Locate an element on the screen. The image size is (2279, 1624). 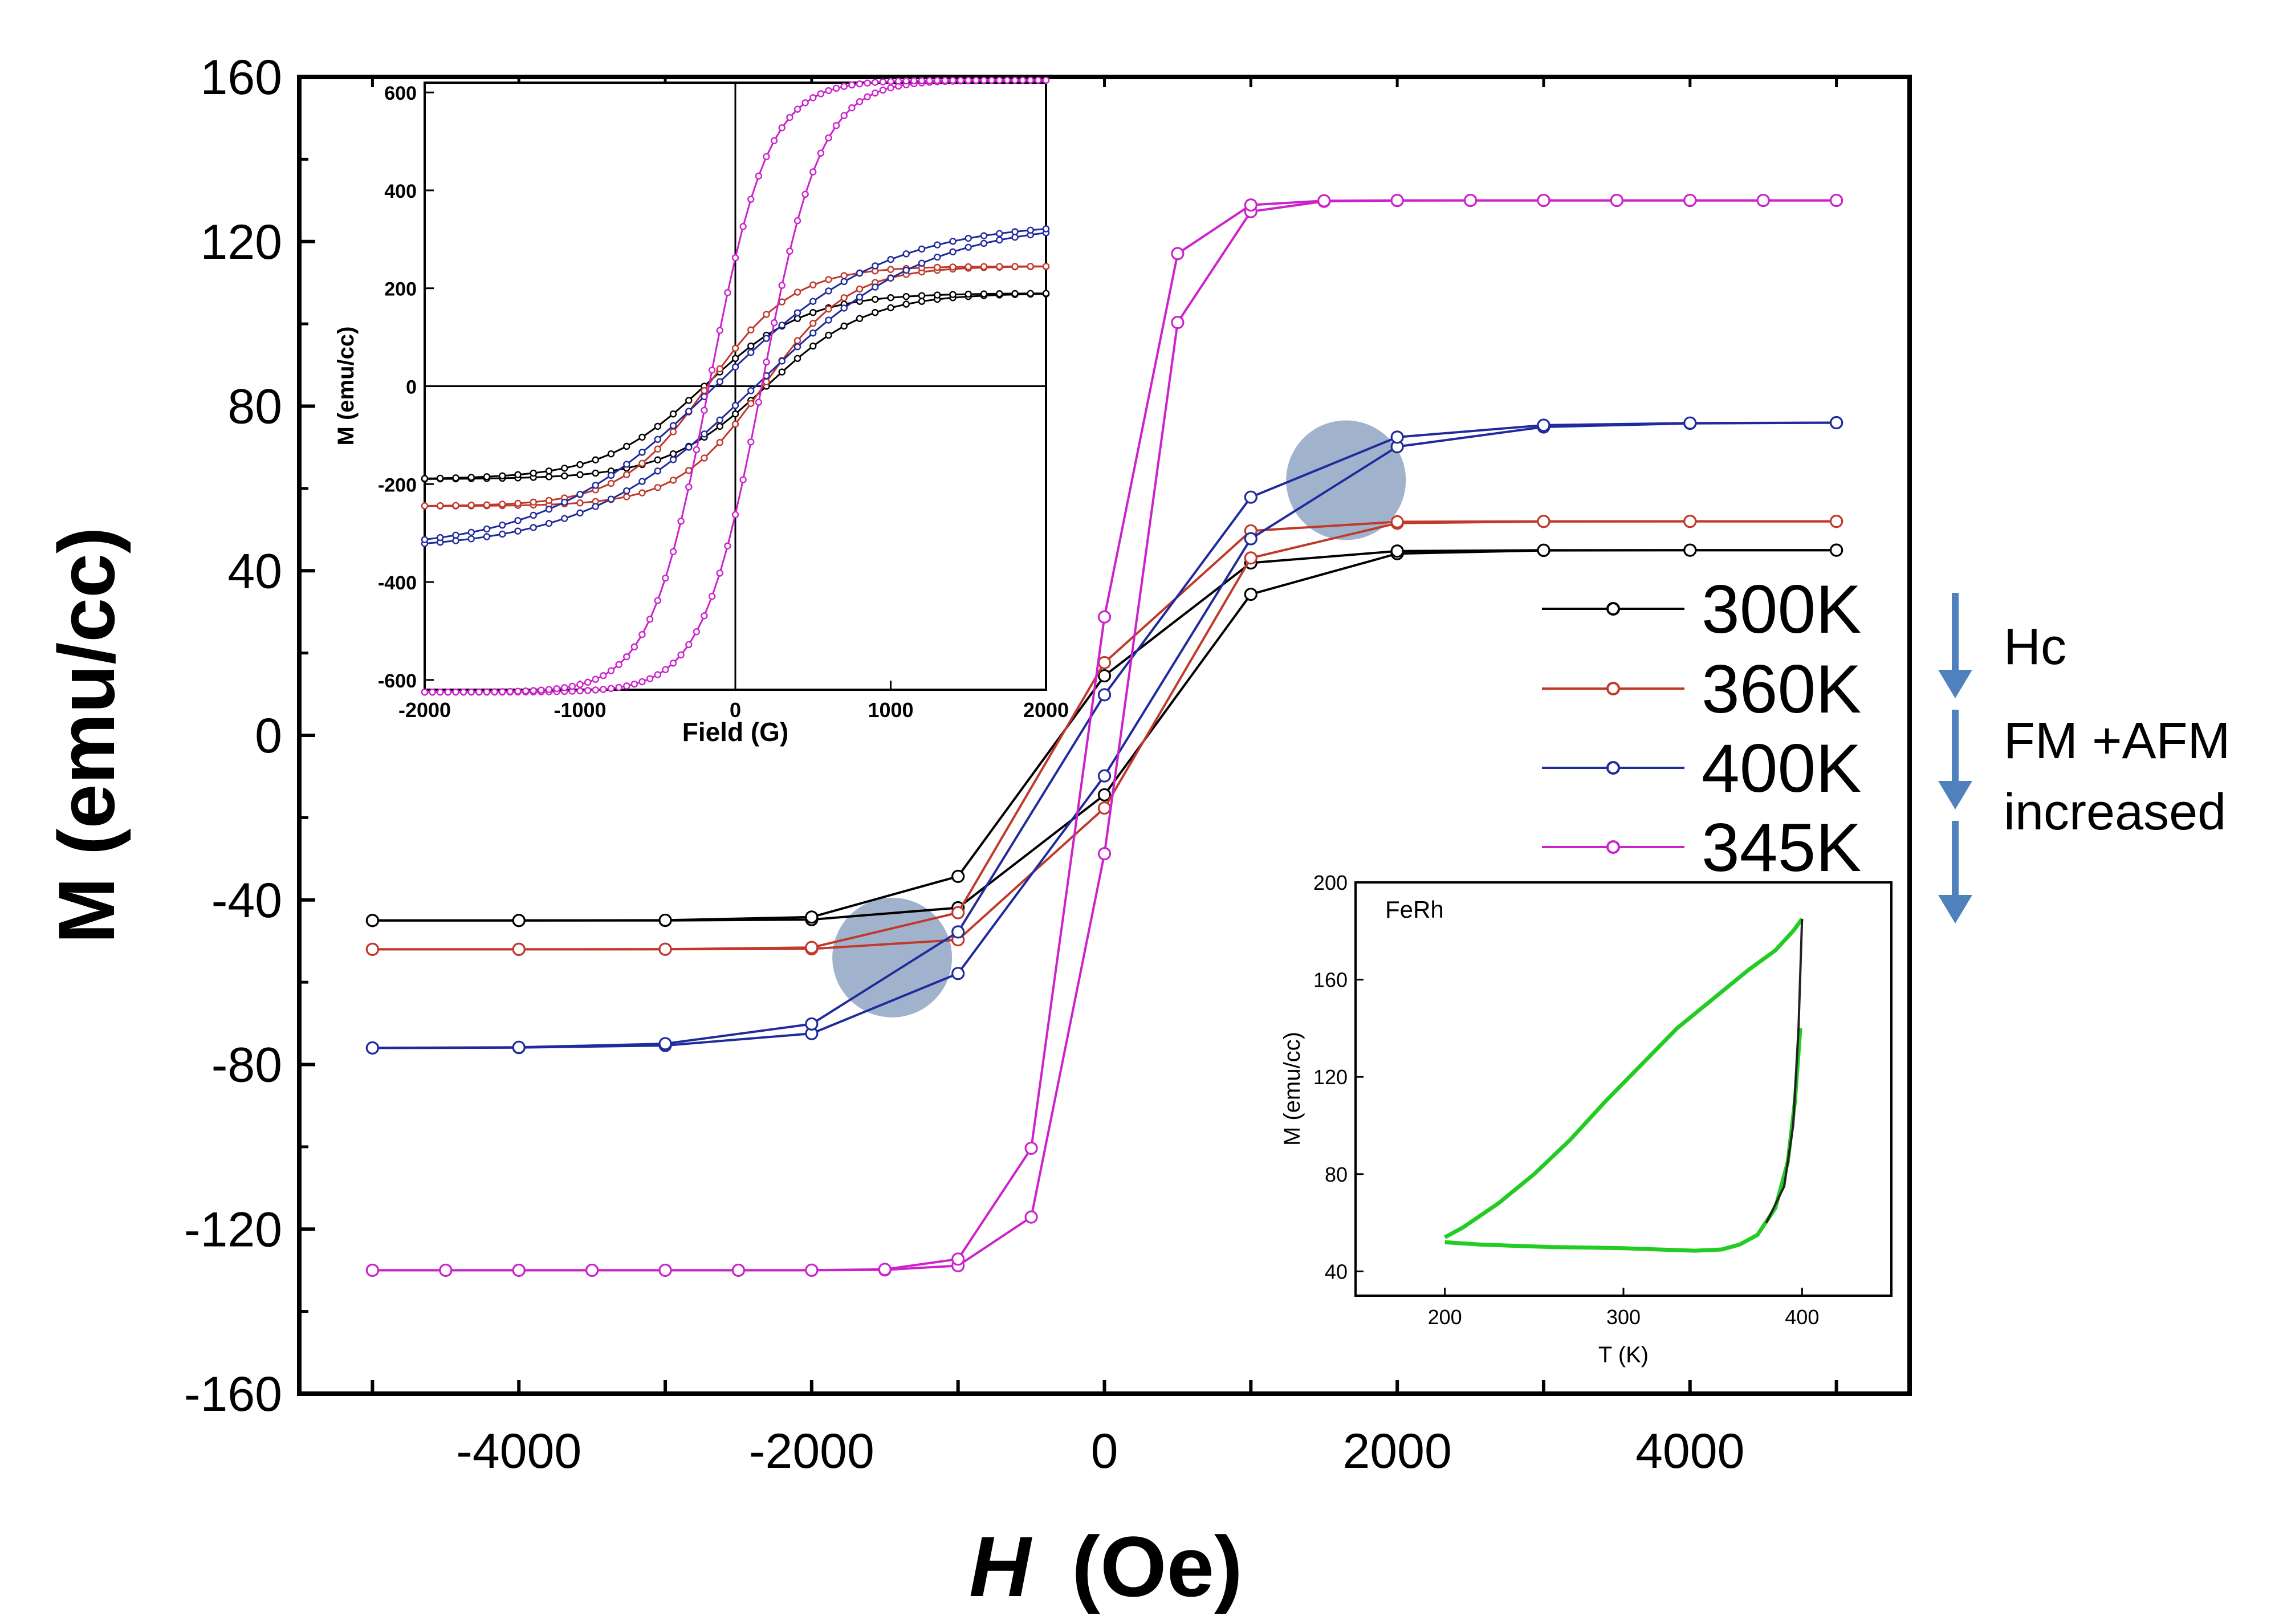
inset-loops-series-red is located at coordinates (735, 387).